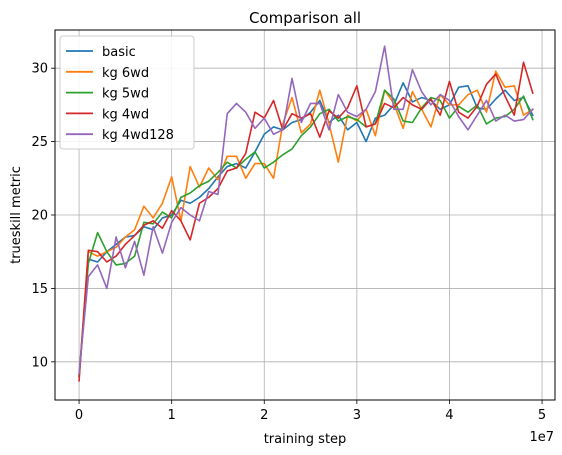 This screenshot has width=562, height=455. What do you see at coordinates (138, 135) in the screenshot?
I see `legend-label-kg-4wd128: kg 4wd128` at bounding box center [138, 135].